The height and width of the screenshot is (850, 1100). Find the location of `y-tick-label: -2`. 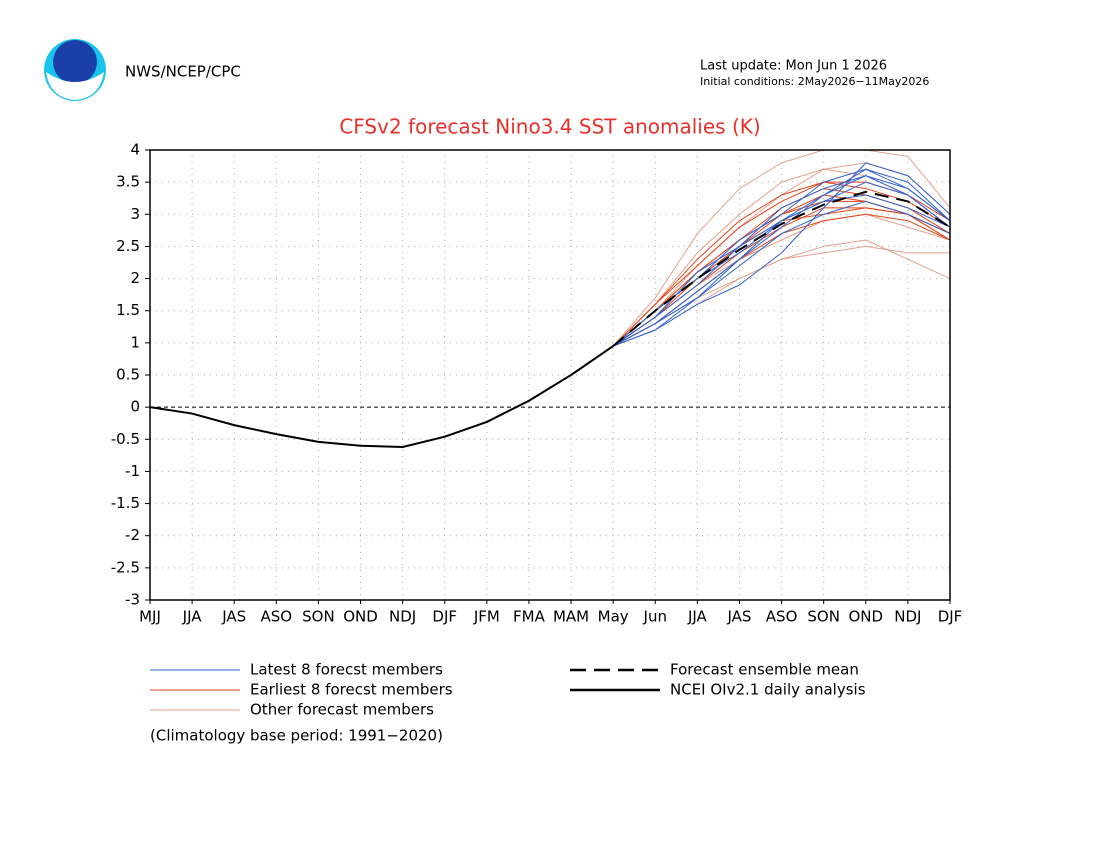

y-tick-label: -2 is located at coordinates (132, 535).